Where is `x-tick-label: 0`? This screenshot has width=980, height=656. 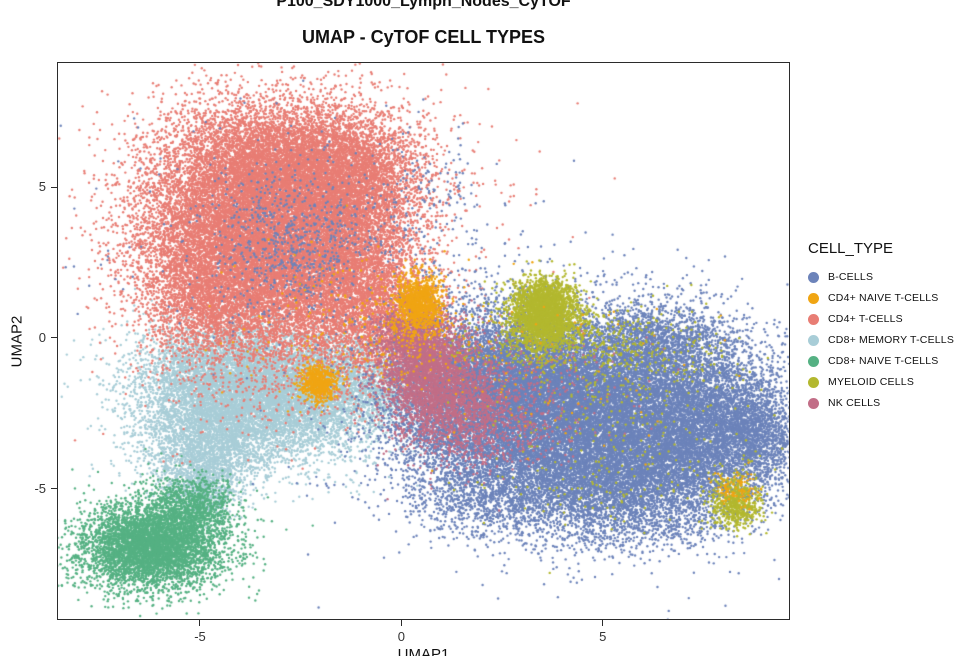 x-tick-label: 0 is located at coordinates (401, 636).